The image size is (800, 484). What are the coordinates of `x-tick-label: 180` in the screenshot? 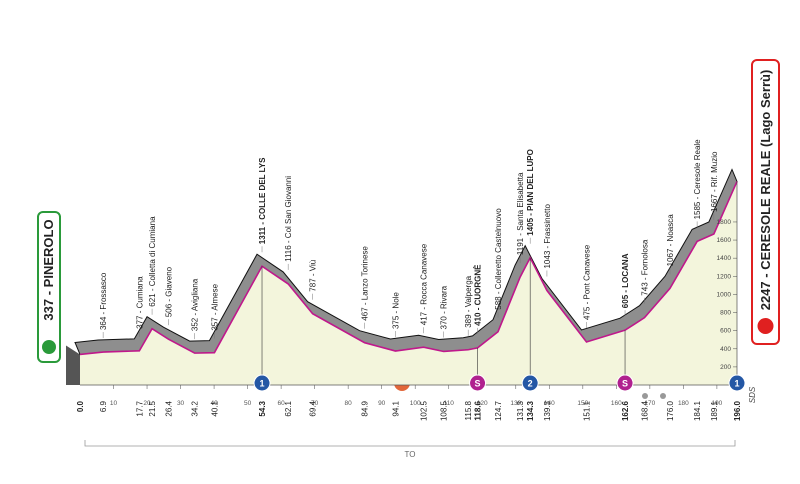 It's located at (683, 403).